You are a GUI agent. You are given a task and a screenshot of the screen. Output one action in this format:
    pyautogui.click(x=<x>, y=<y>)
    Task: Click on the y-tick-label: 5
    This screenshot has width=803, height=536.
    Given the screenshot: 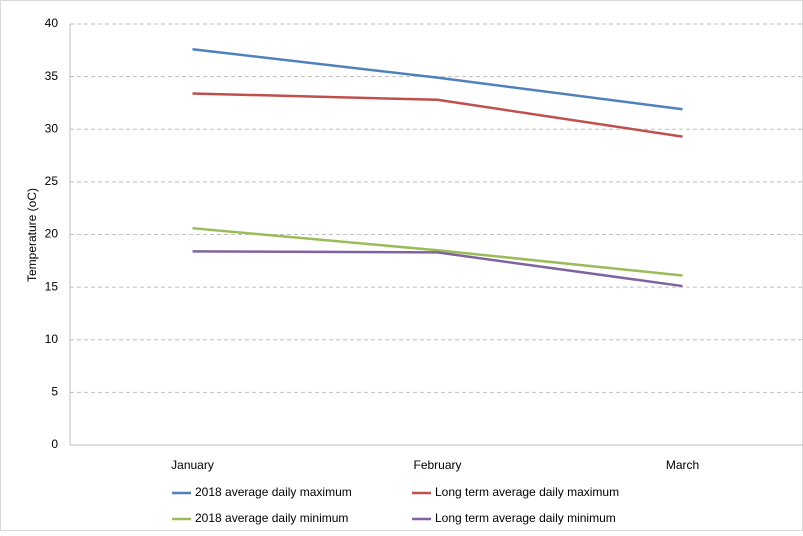 What is the action you would take?
    pyautogui.click(x=54, y=392)
    